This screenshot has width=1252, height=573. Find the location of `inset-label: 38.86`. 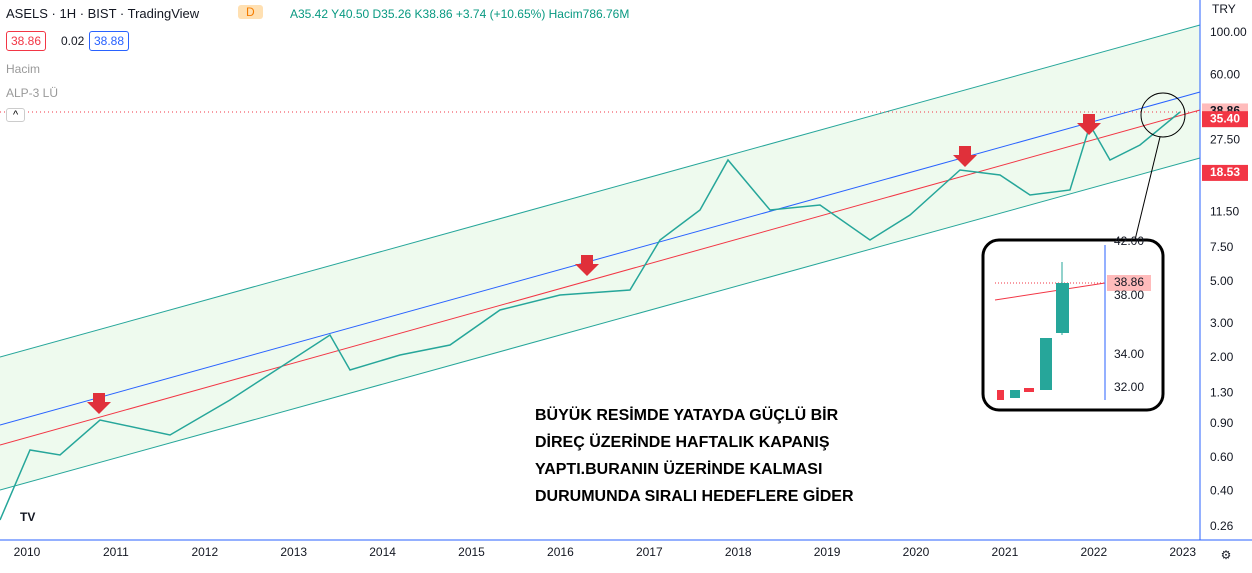

inset-label: 38.86 is located at coordinates (1129, 282).